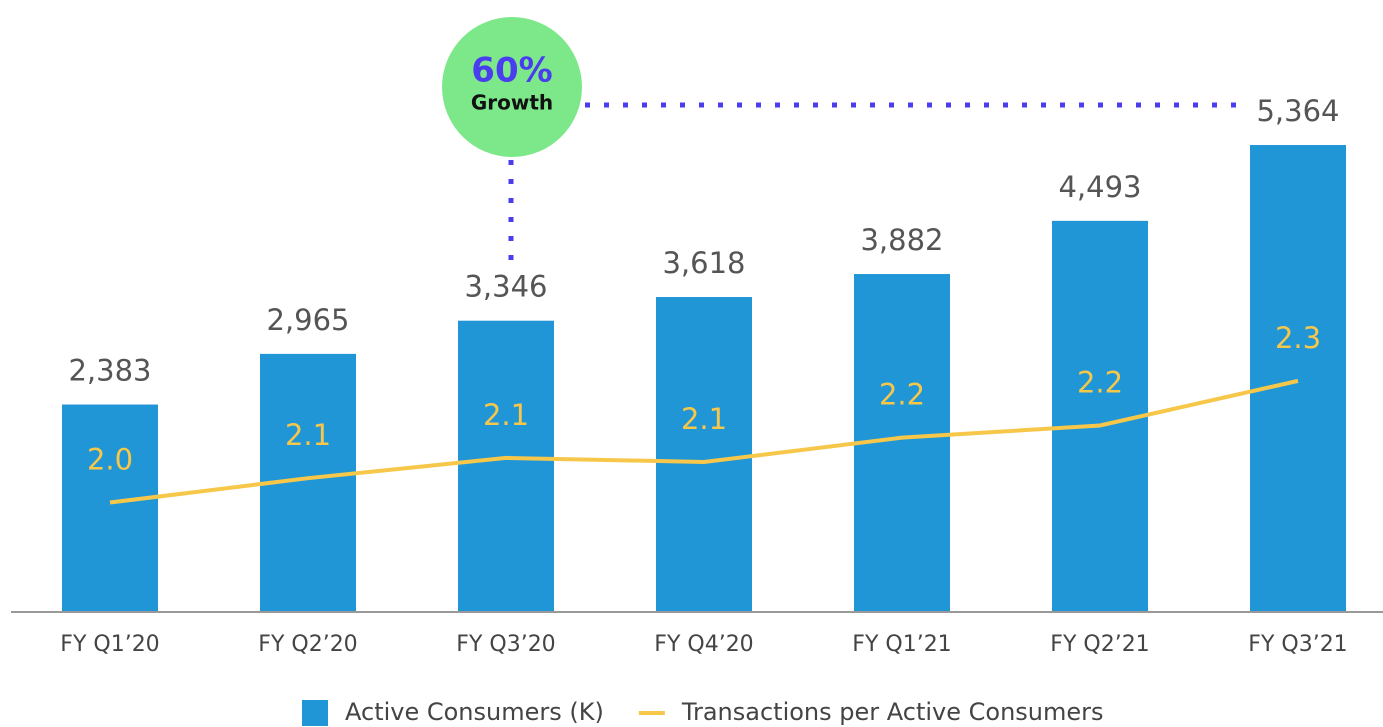  What do you see at coordinates (110, 460) in the screenshot?
I see `line-value-label: 2.0` at bounding box center [110, 460].